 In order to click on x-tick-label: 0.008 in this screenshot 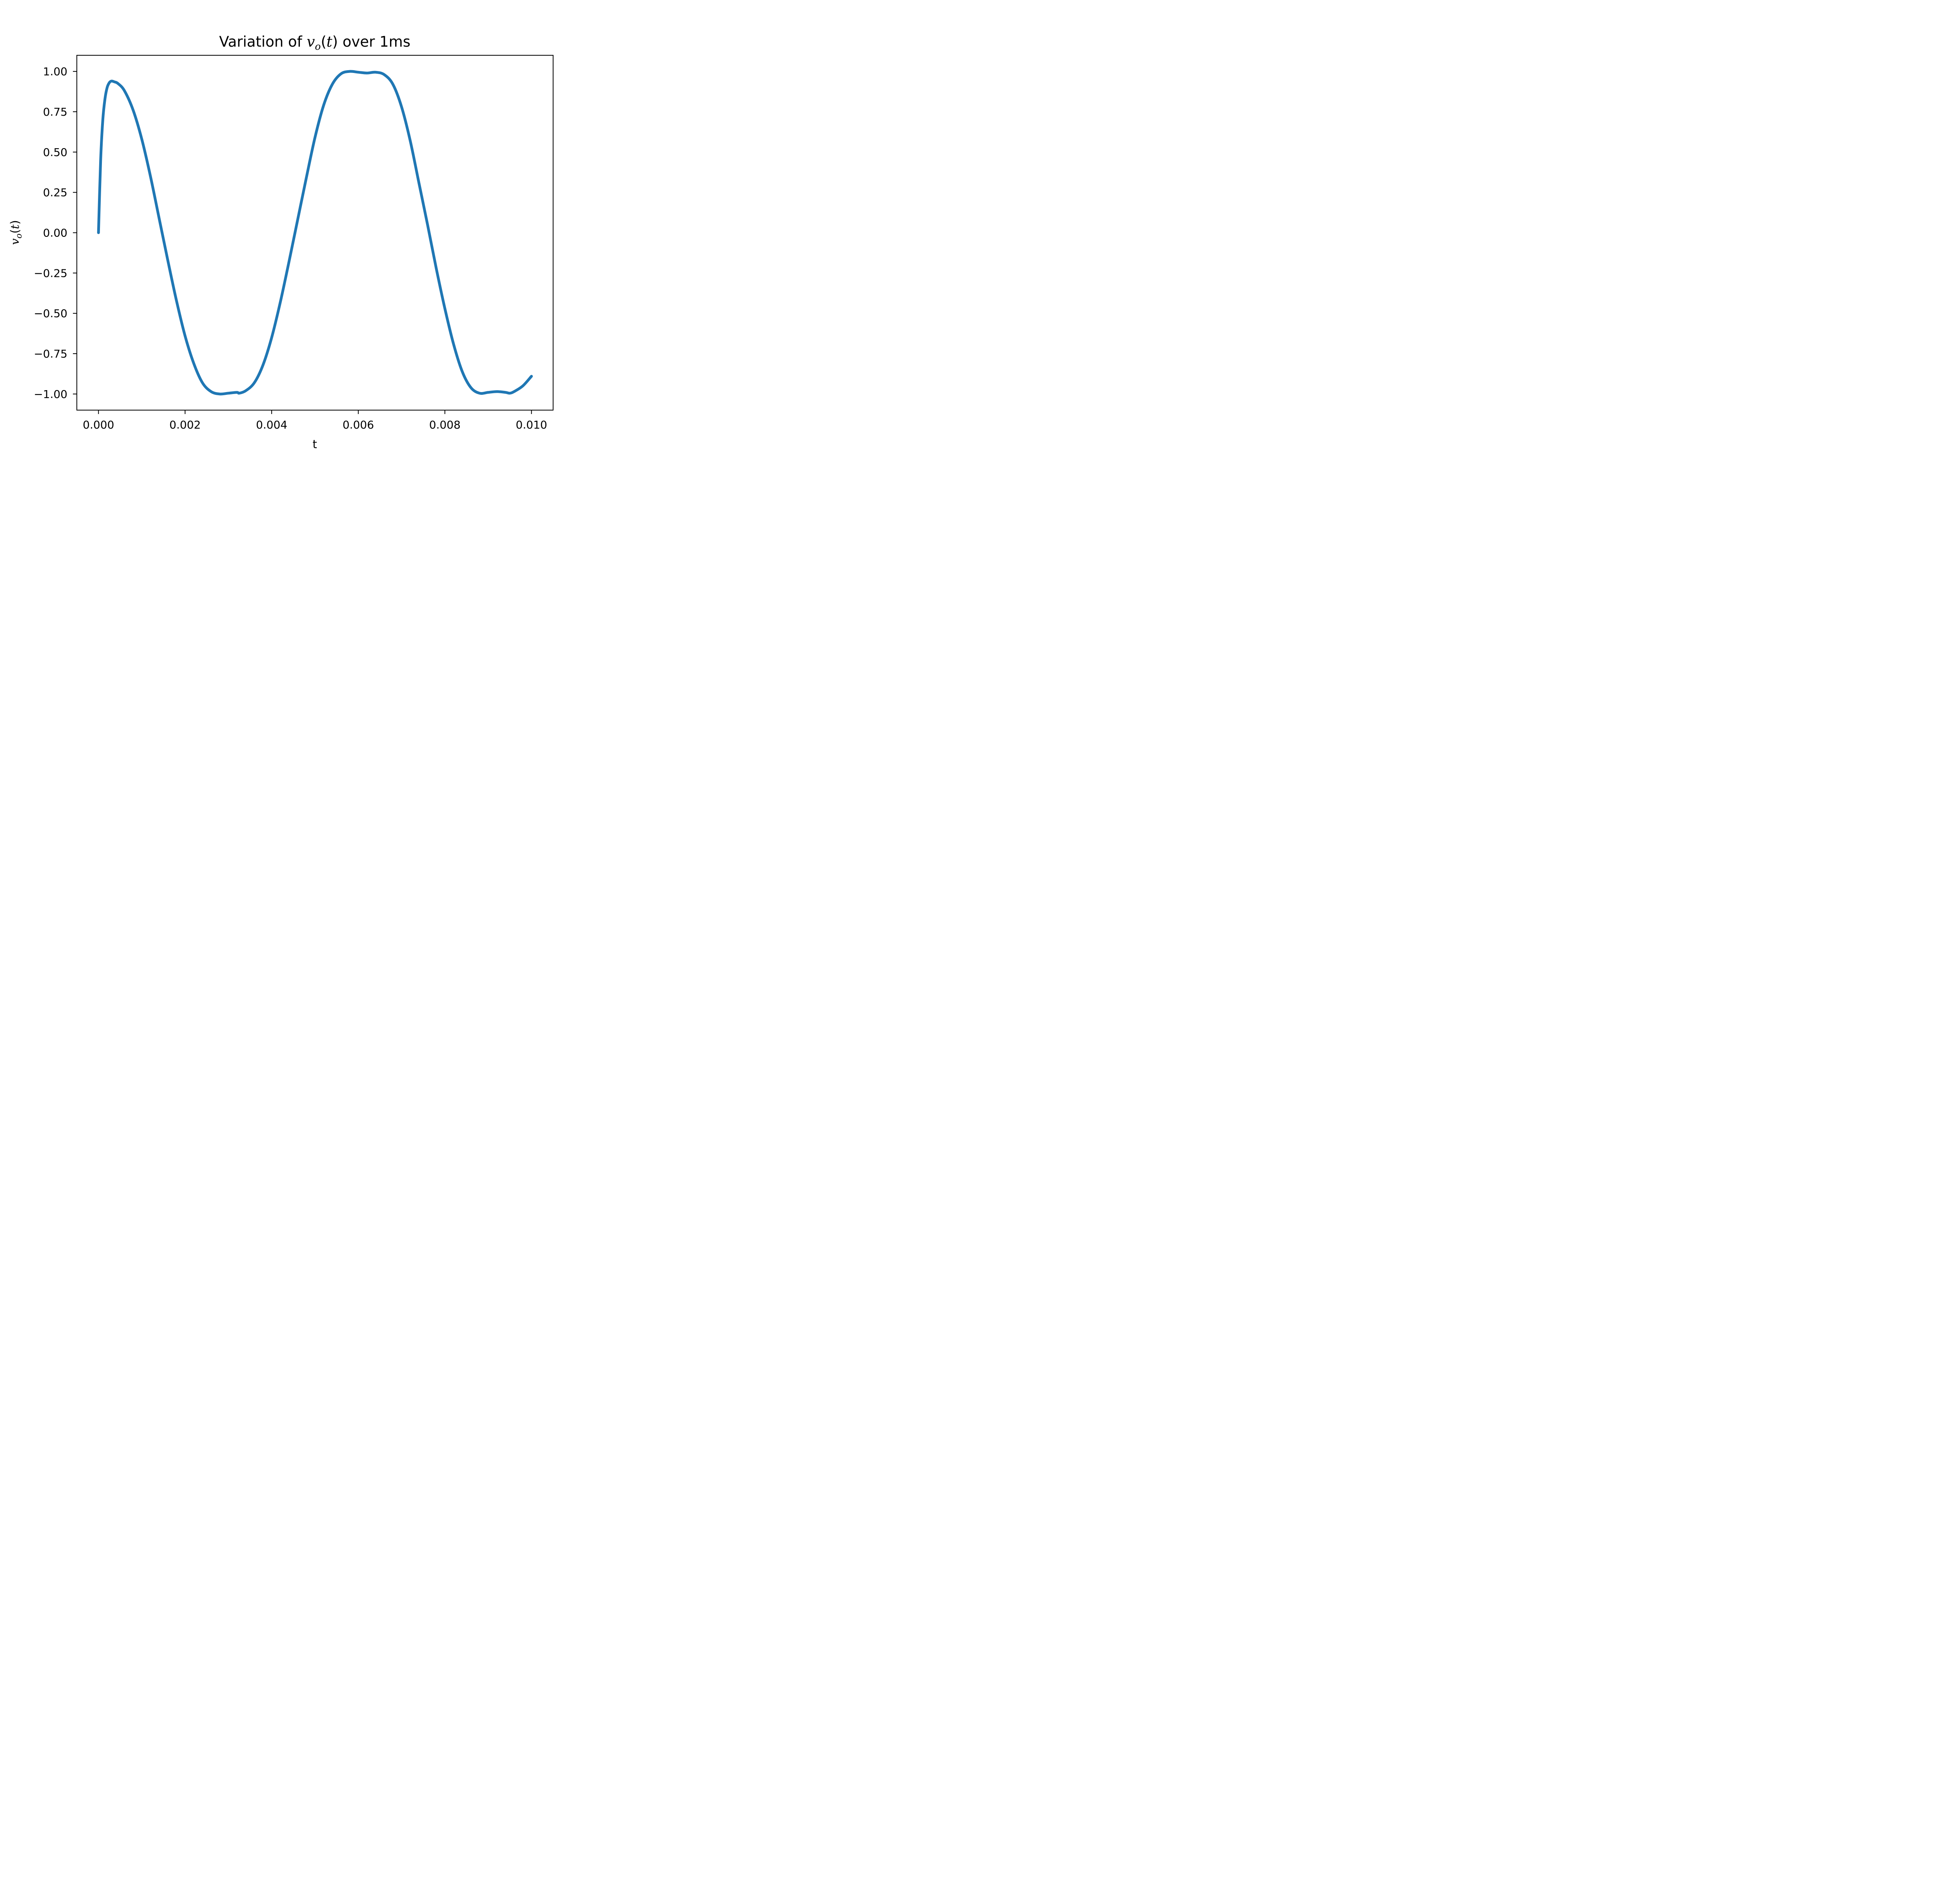, I will do `click(445, 424)`.